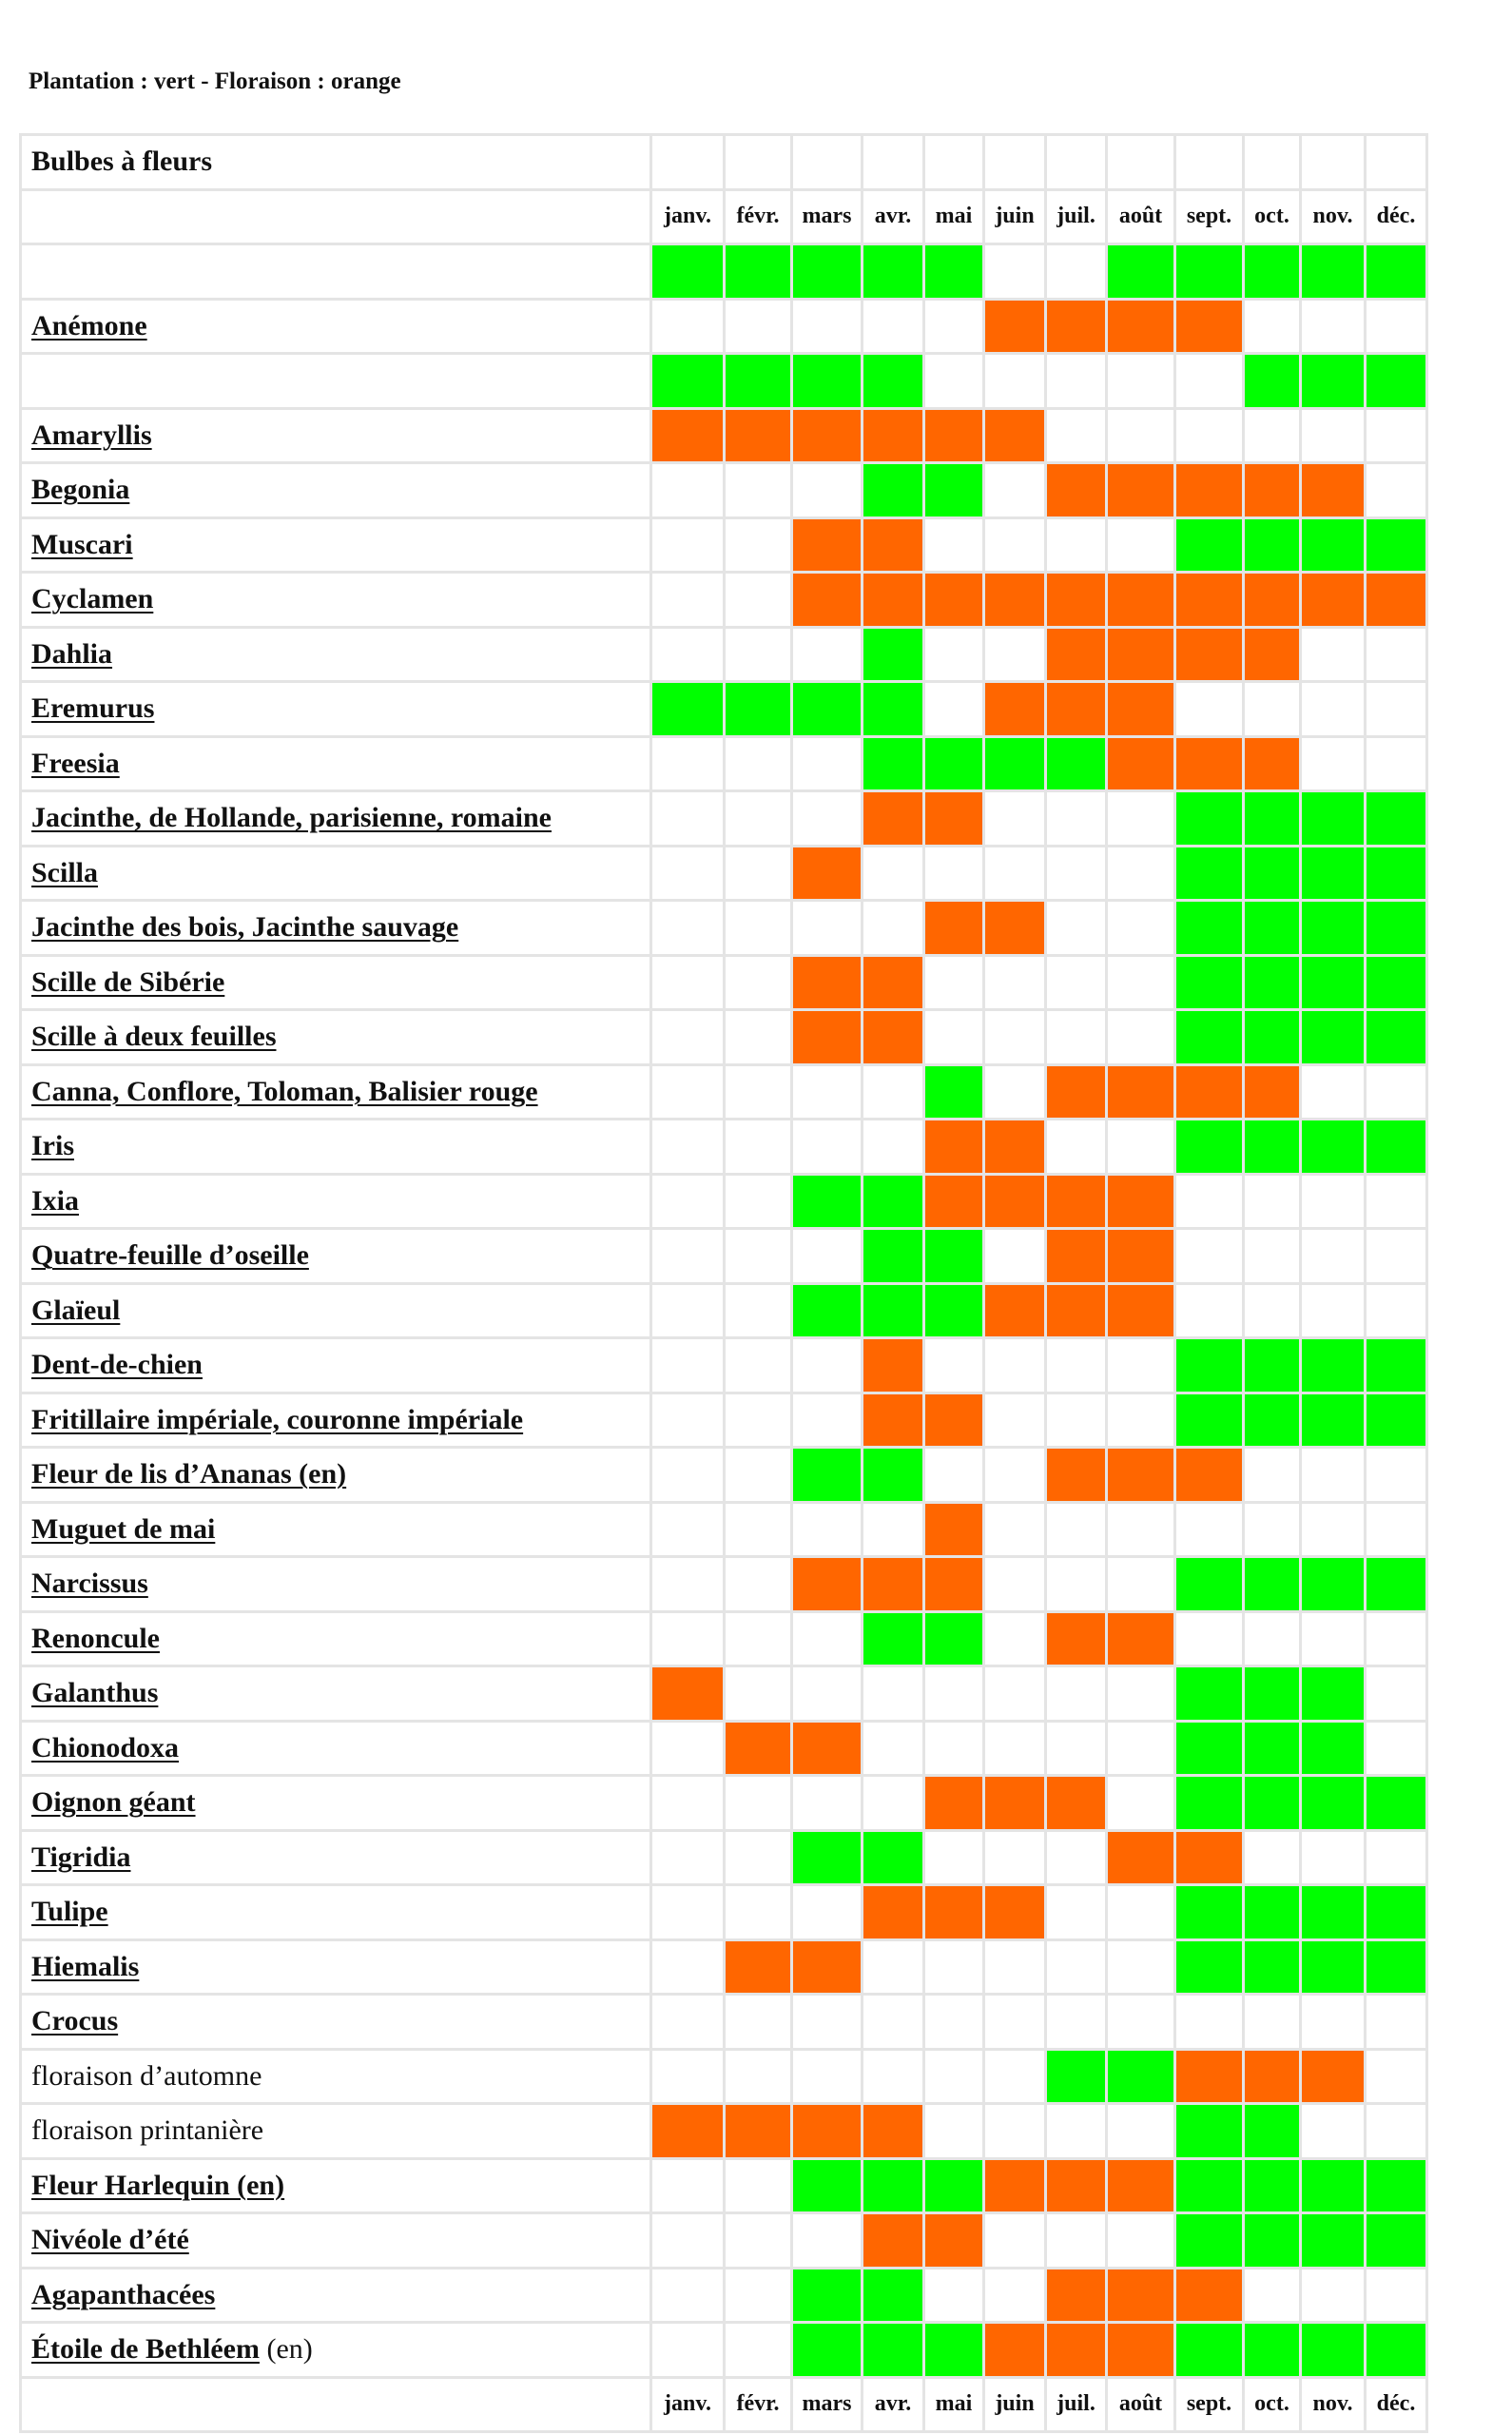  Describe the element at coordinates (724, 2185) in the screenshot. I see `table-row: Fleur Harlequin (en)` at that location.